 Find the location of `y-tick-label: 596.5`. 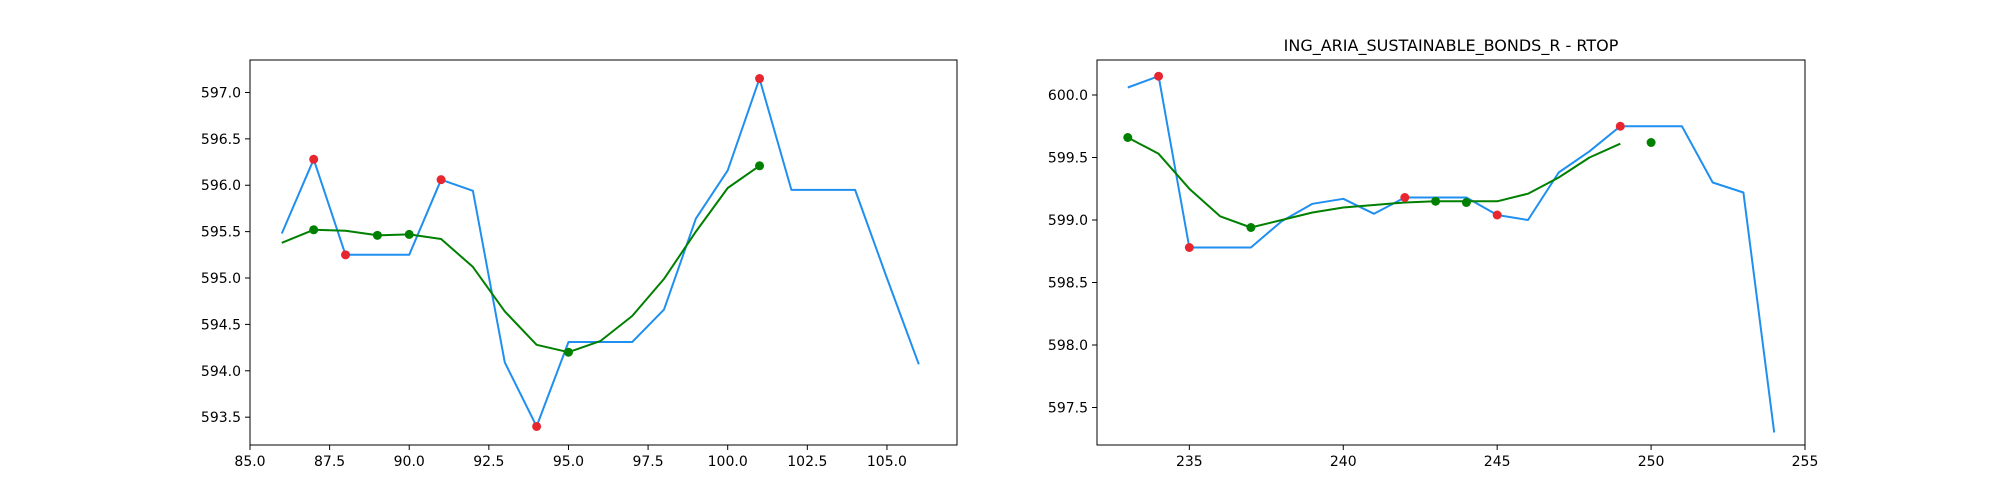

y-tick-label: 596.5 is located at coordinates (221, 140).